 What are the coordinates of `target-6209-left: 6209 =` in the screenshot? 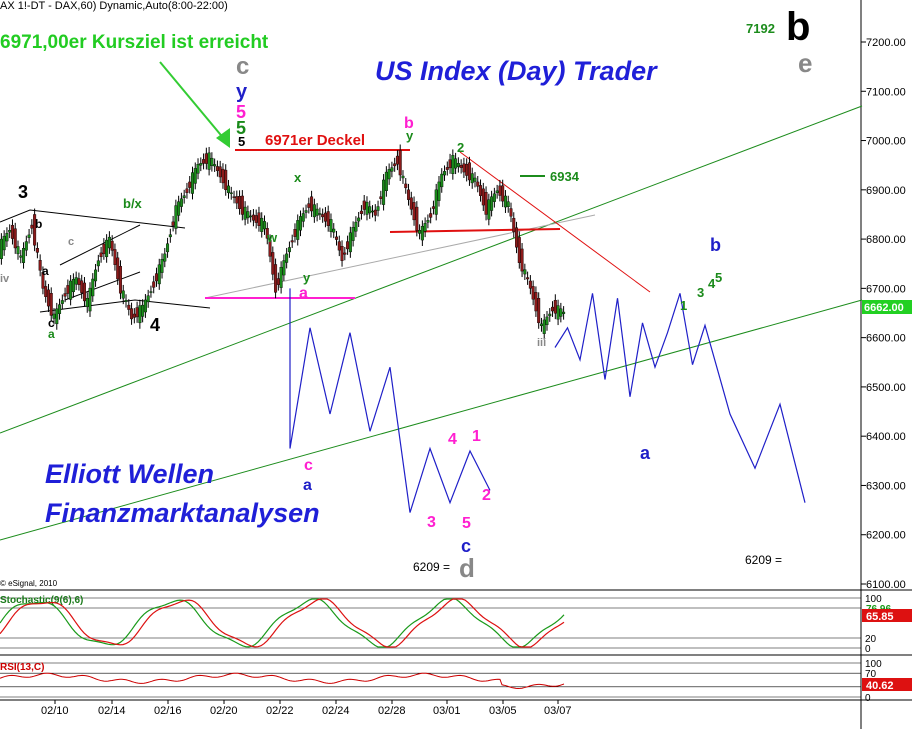 It's located at (431, 567).